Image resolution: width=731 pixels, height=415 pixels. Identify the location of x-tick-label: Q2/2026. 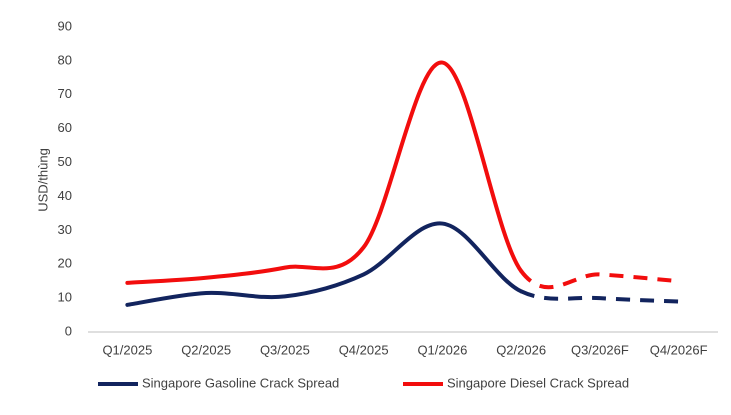
(521, 349).